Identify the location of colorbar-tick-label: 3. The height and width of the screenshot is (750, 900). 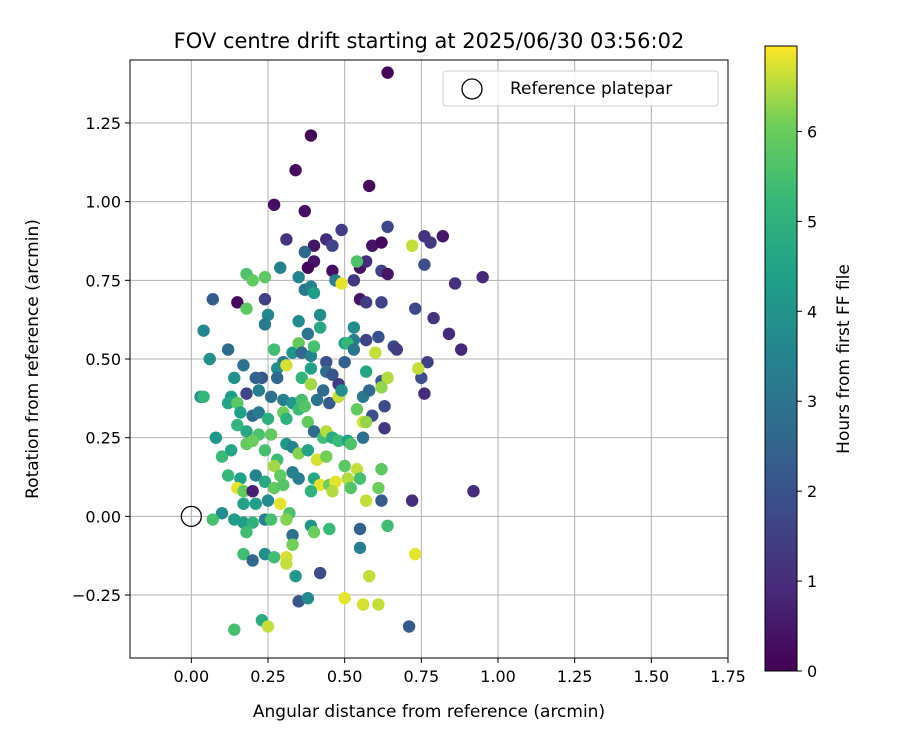
(812, 401).